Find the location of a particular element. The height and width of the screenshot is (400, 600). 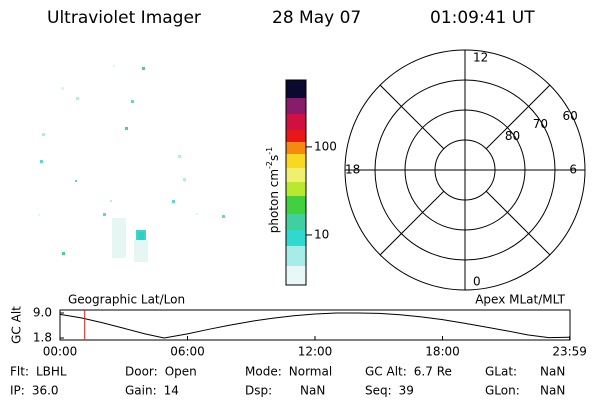

y-tick-label: 9.0 is located at coordinates (42, 313).